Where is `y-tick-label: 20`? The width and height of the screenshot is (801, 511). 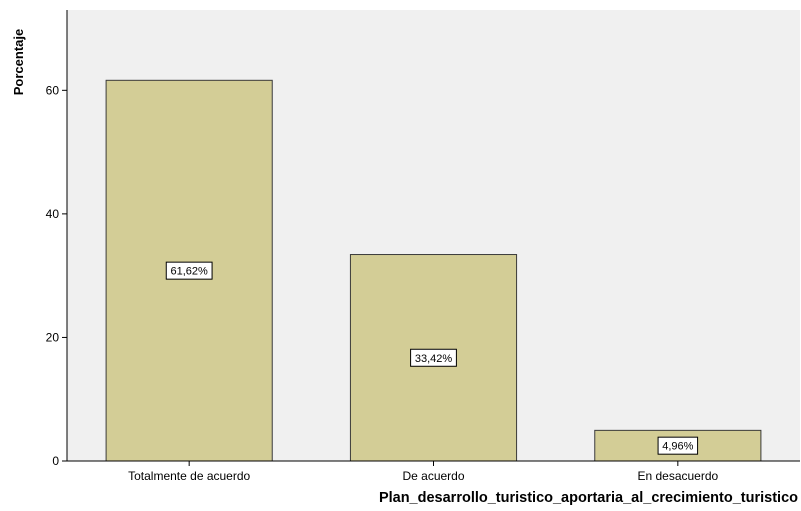 y-tick-label: 20 is located at coordinates (53, 337).